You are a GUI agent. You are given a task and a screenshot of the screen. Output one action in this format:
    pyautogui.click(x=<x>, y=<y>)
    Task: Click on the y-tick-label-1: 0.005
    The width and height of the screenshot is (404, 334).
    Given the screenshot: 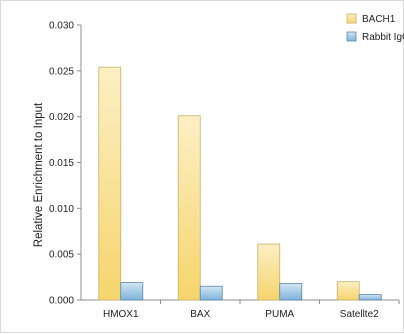 What is the action you would take?
    pyautogui.click(x=61, y=255)
    